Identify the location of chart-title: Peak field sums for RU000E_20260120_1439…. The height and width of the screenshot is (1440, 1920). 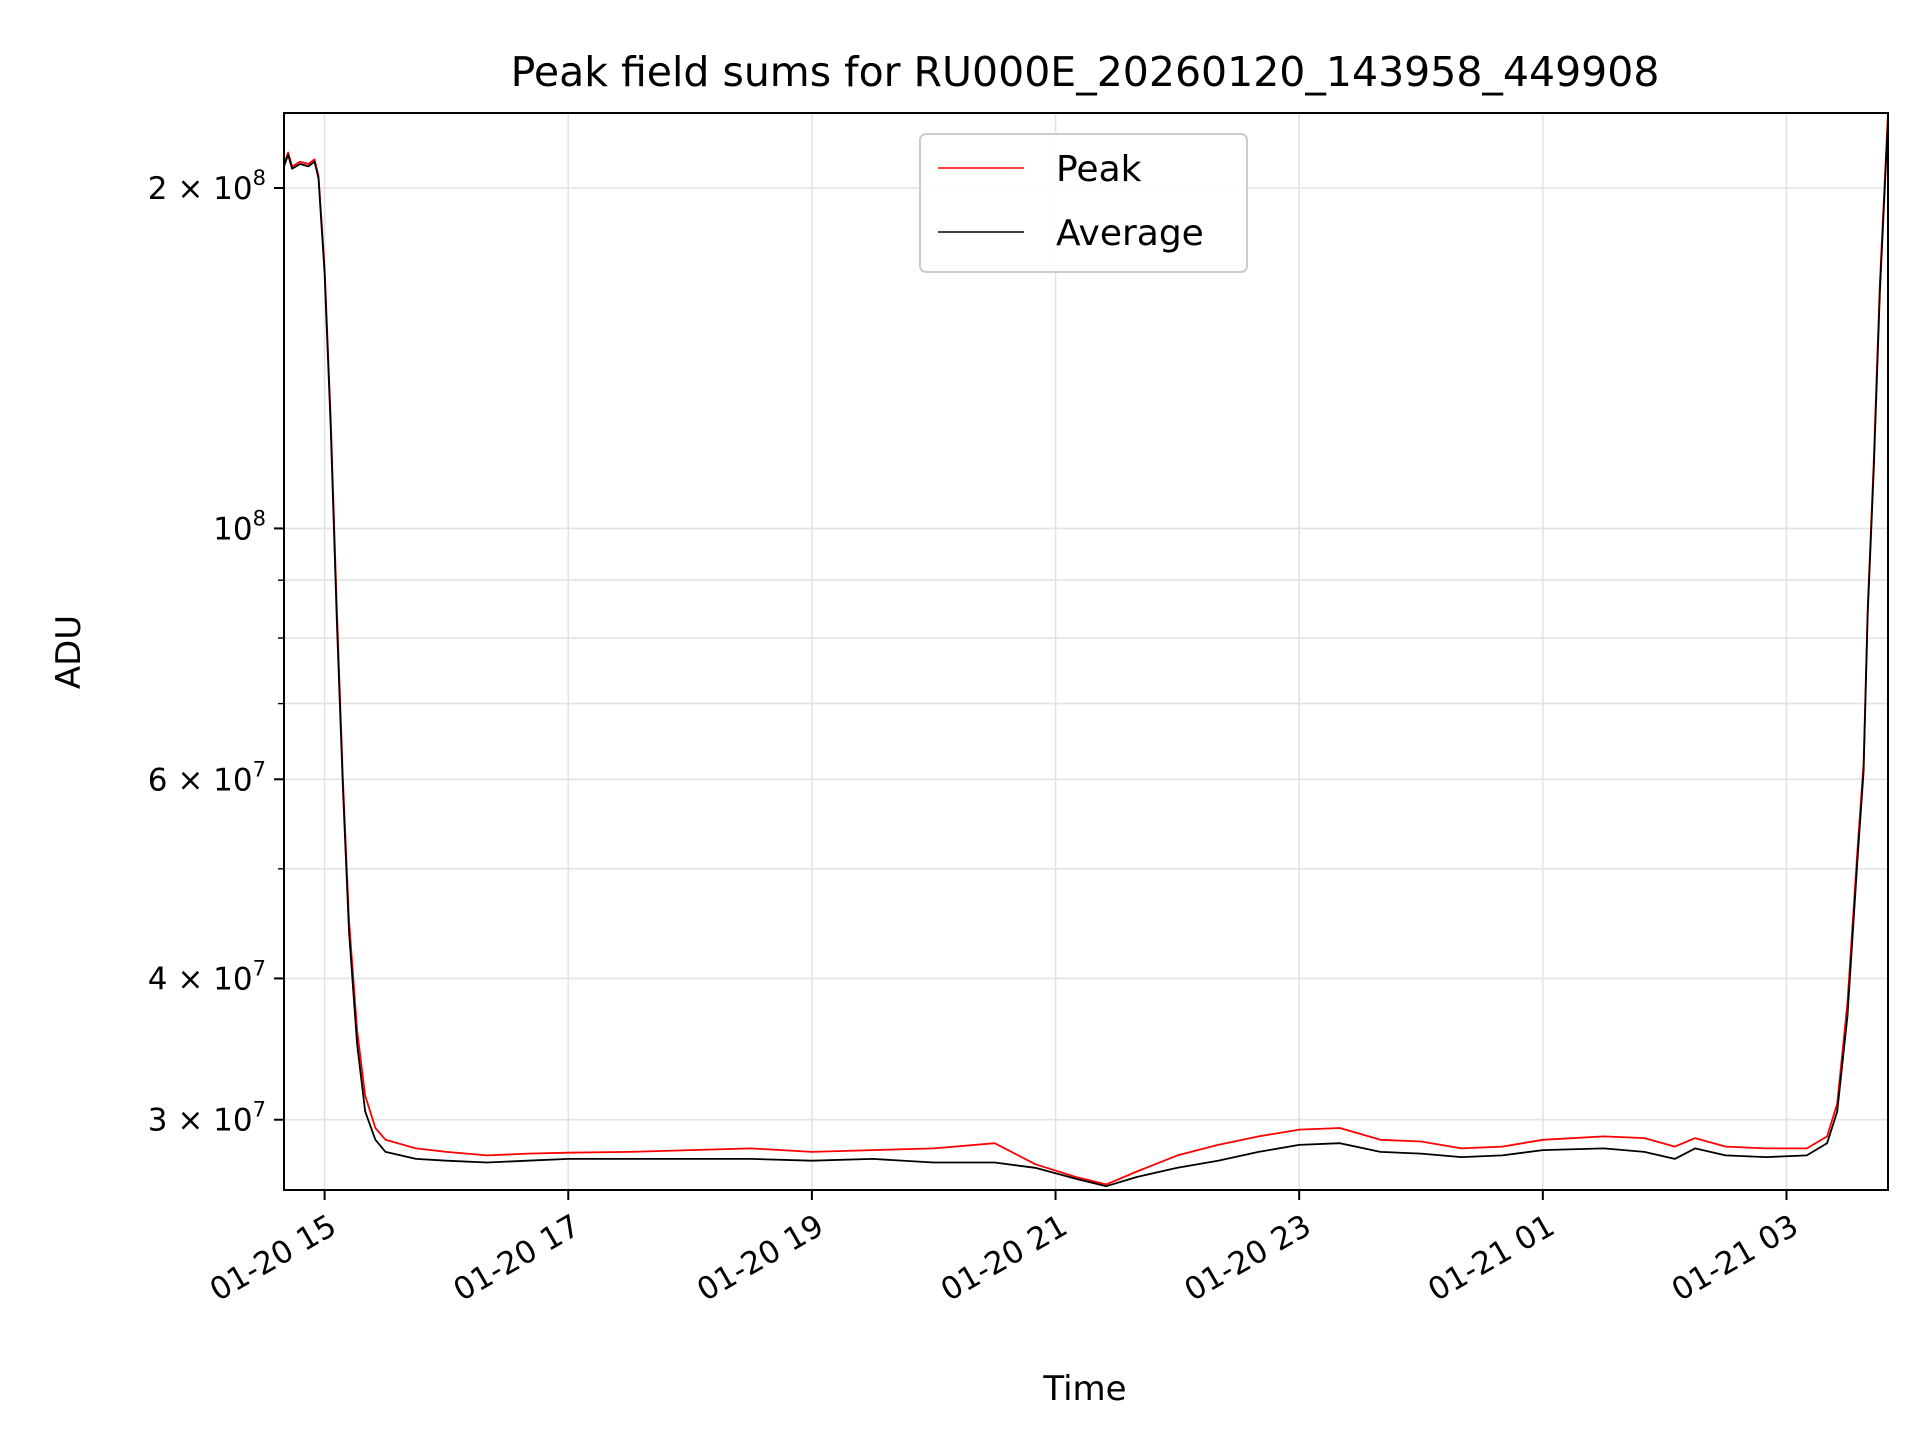
(1085, 72).